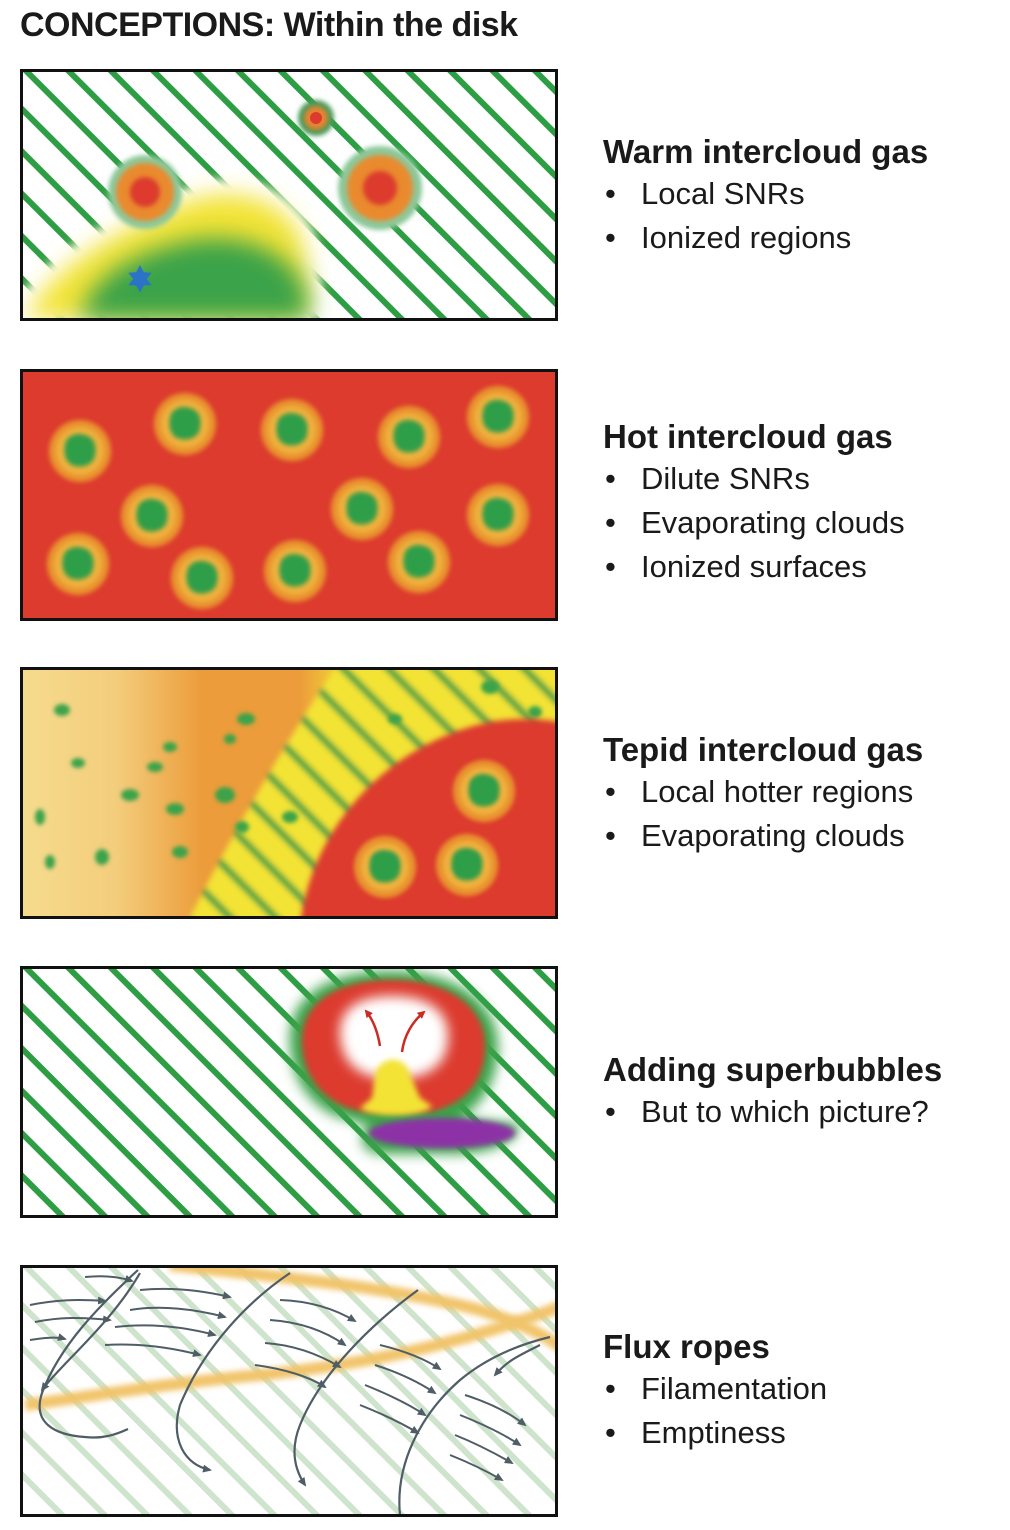 Image resolution: width=1010 pixels, height=1530 pixels. Describe the element at coordinates (754, 567) in the screenshot. I see `bullet-item: Ionized surfaces` at that location.